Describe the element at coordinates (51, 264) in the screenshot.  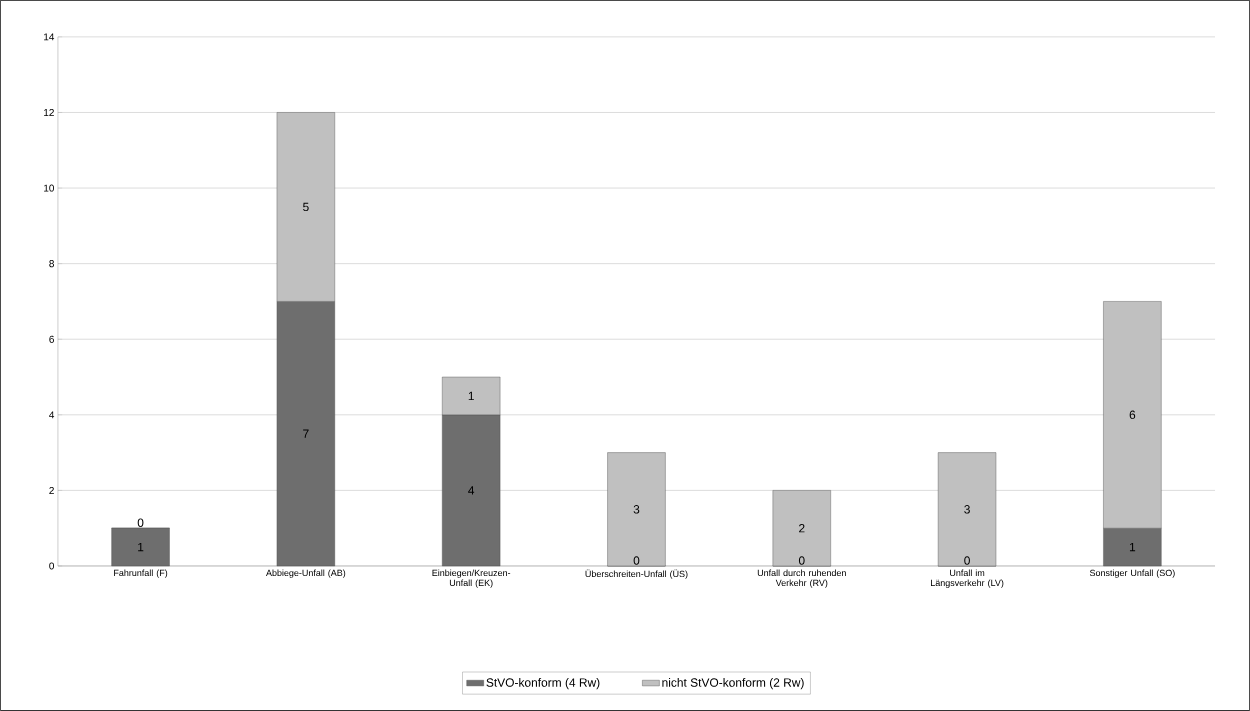
I see `y-tick-label: 8` at that location.